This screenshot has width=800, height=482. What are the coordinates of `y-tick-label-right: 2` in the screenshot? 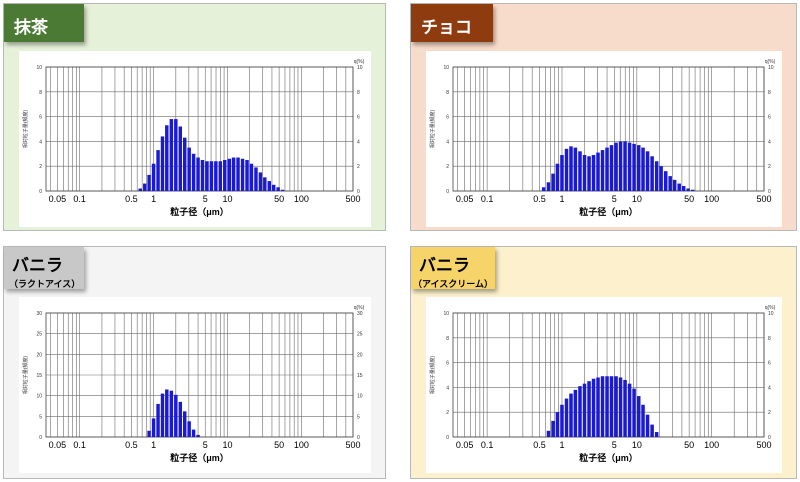 It's located at (358, 167).